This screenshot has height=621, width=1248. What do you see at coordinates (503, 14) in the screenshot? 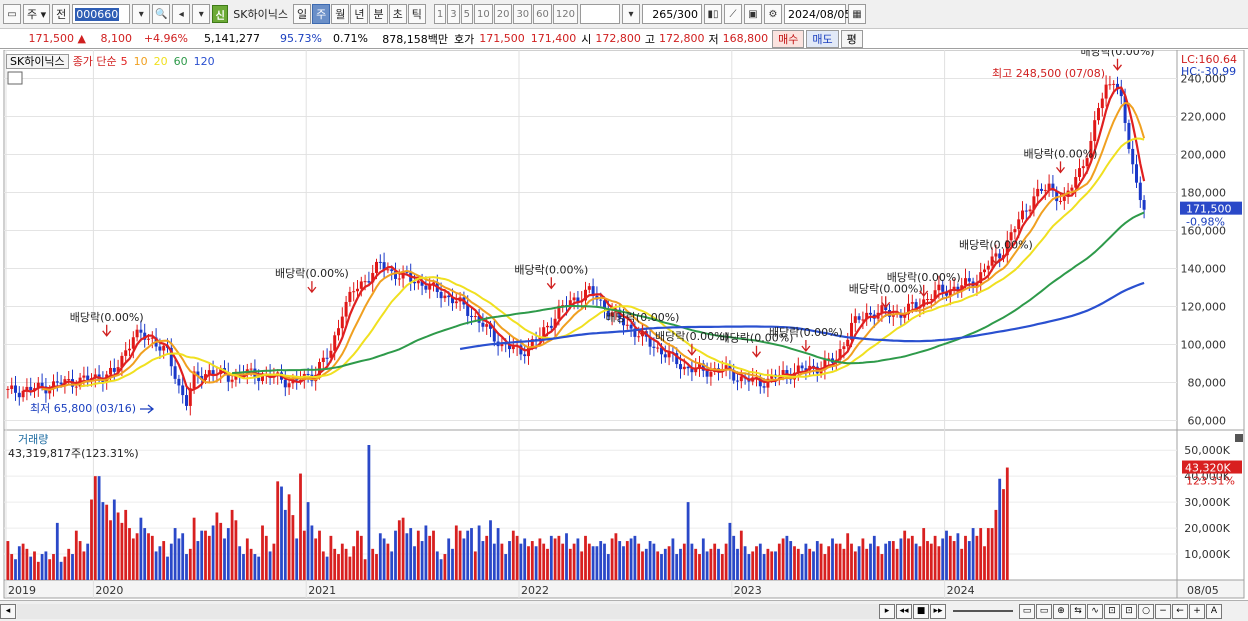
I see `interval-tab-20: 20` at bounding box center [503, 14].